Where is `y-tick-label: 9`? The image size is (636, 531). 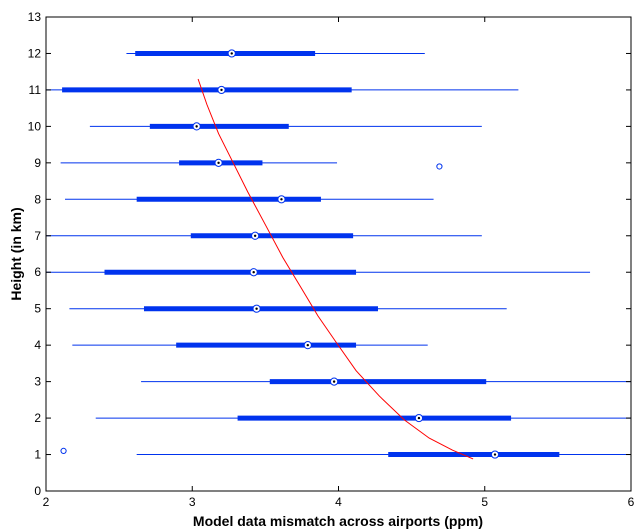 y-tick-label: 9 is located at coordinates (37, 163).